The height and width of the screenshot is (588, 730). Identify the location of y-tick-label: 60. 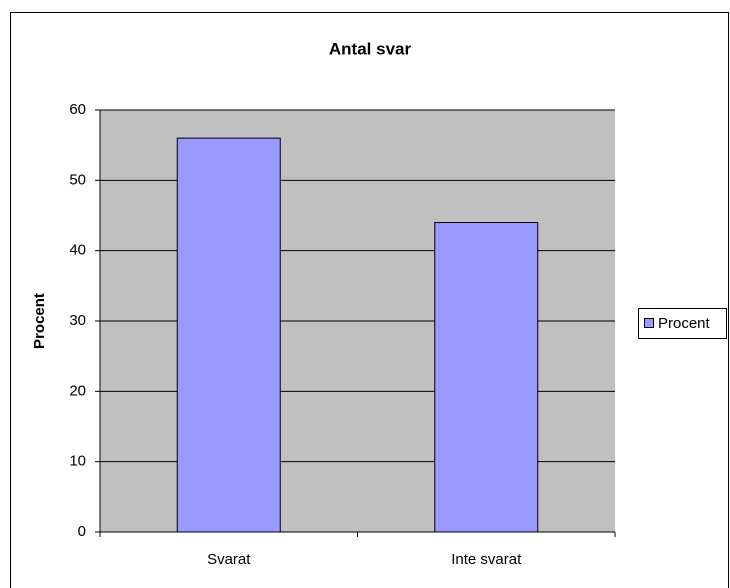
(77, 109).